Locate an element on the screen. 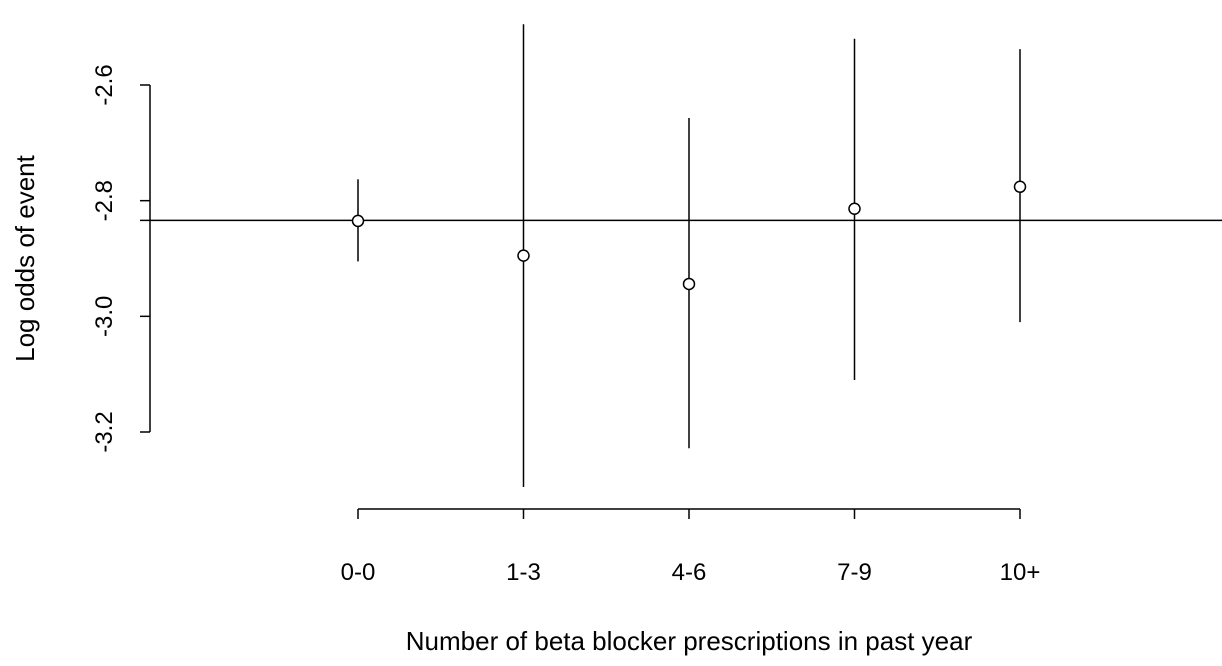 The width and height of the screenshot is (1222, 666). x-tick-label: 0-0 is located at coordinates (358, 572).